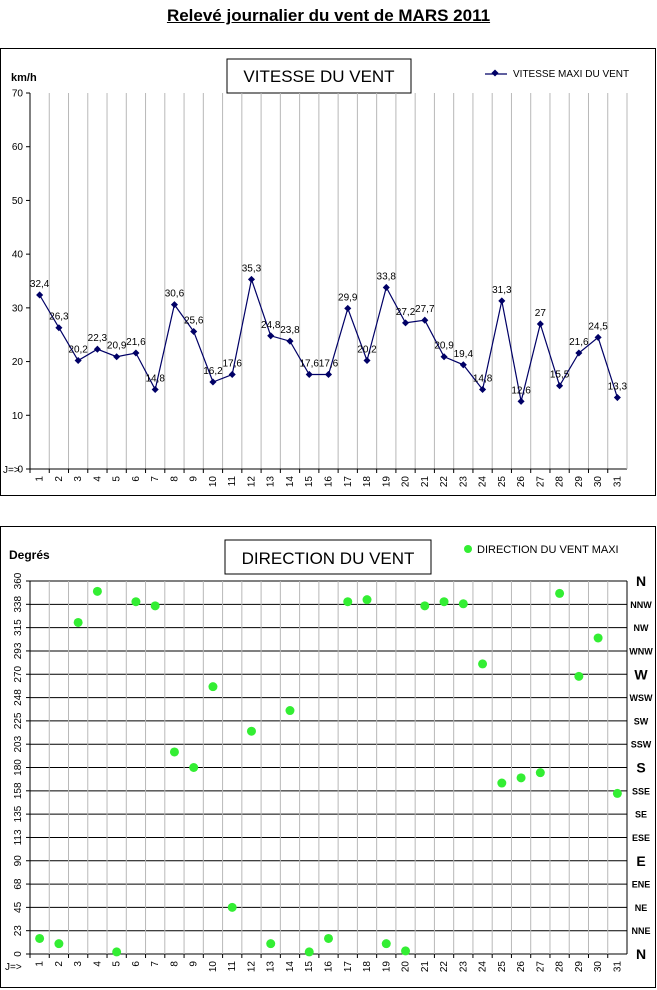  Describe the element at coordinates (425, 482) in the screenshot. I see `speed-x-tick-label: 21` at that location.